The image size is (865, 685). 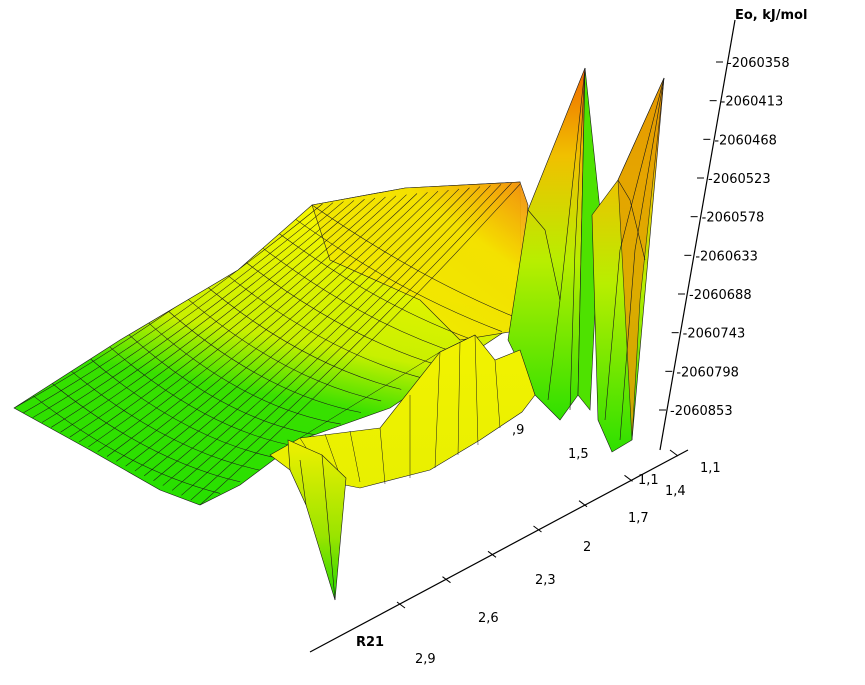 I want to click on peak-ridge-lines, so click(x=596, y=254).